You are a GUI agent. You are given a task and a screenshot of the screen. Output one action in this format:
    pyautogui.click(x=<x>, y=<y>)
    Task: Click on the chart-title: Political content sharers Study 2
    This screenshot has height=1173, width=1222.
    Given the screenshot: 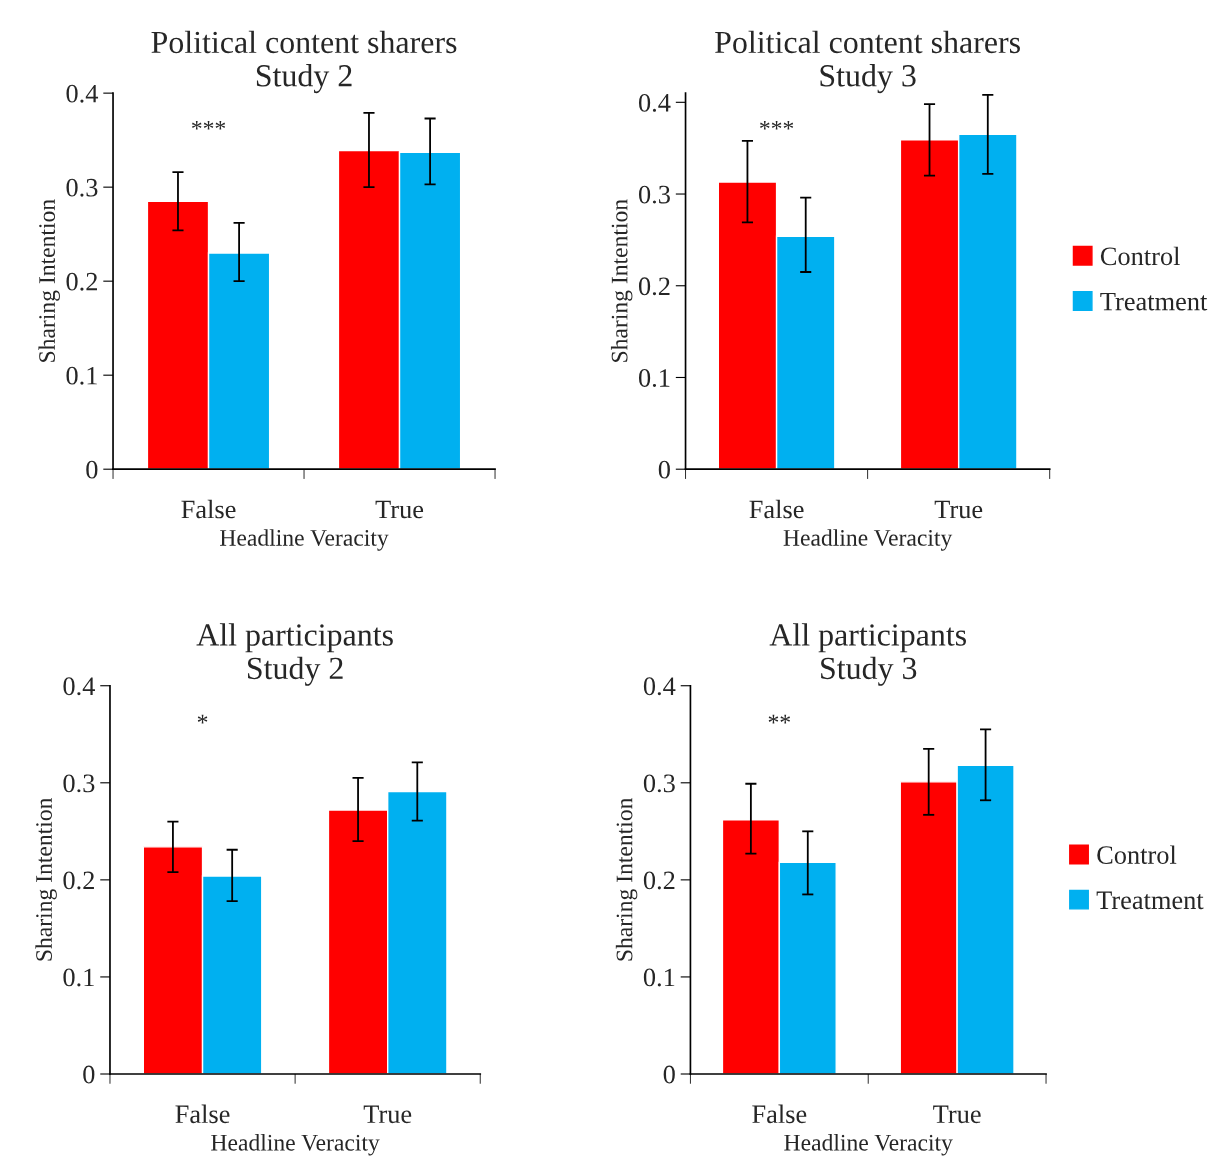 What is the action you would take?
    pyautogui.click(x=304, y=62)
    